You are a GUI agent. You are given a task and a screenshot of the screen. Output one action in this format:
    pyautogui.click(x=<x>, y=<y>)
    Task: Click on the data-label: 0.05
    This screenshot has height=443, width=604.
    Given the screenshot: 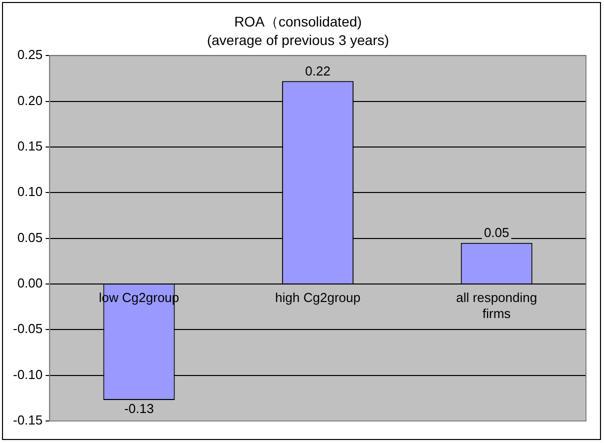 What is the action you would take?
    pyautogui.click(x=497, y=232)
    